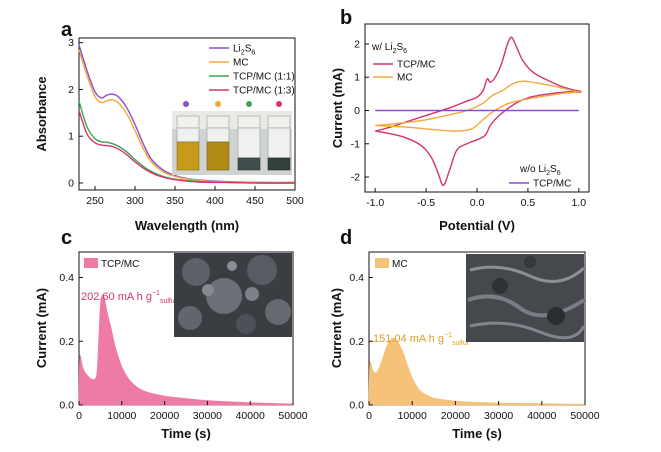 This screenshot has width=661, height=452. Describe the element at coordinates (218, 104) in the screenshot. I see `vial-dot-mc` at that location.